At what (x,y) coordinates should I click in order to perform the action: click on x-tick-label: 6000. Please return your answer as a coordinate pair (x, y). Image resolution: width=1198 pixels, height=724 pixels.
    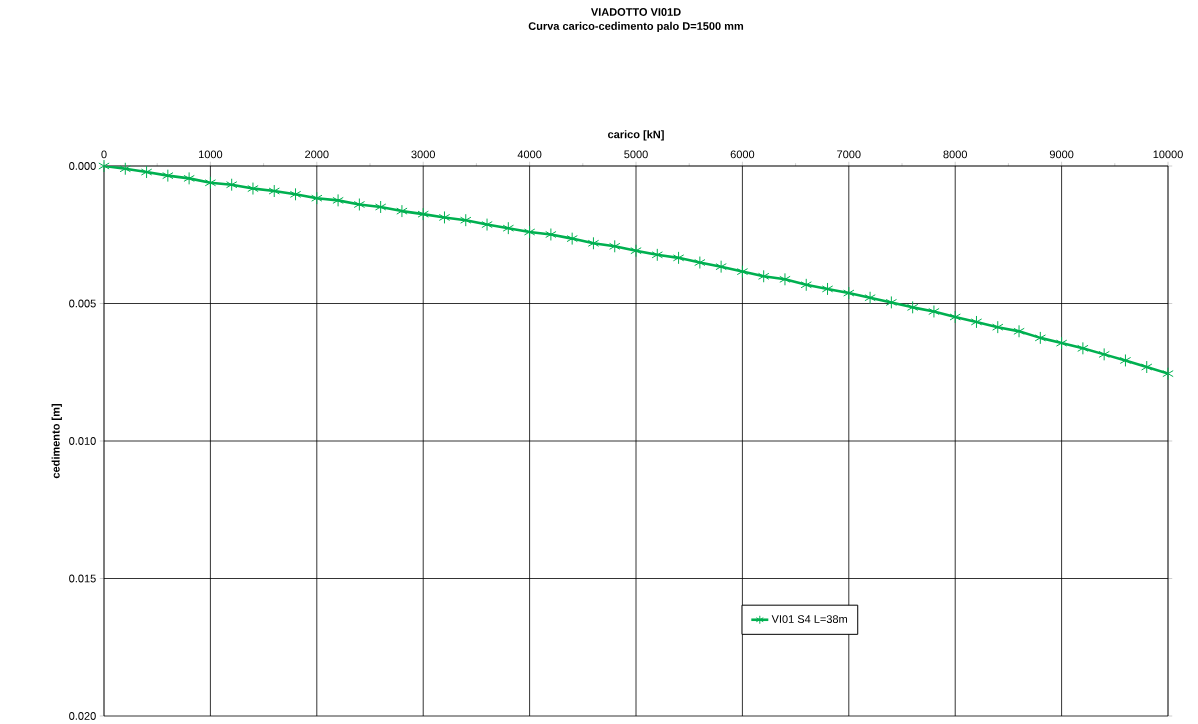
    Looking at the image, I should click on (742, 154).